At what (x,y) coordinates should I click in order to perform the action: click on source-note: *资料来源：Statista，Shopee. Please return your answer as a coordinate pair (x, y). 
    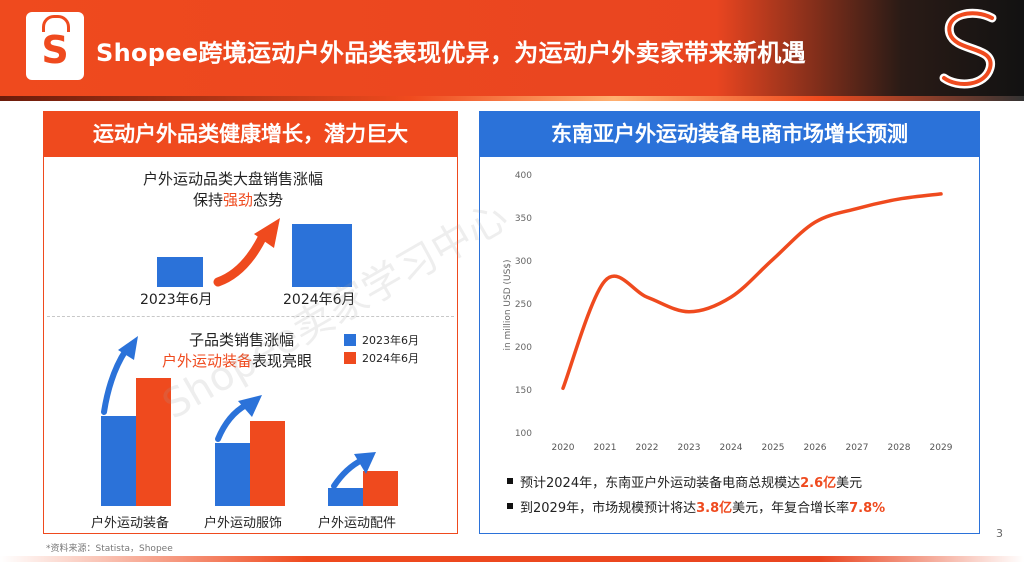
    Looking at the image, I should click on (109, 549).